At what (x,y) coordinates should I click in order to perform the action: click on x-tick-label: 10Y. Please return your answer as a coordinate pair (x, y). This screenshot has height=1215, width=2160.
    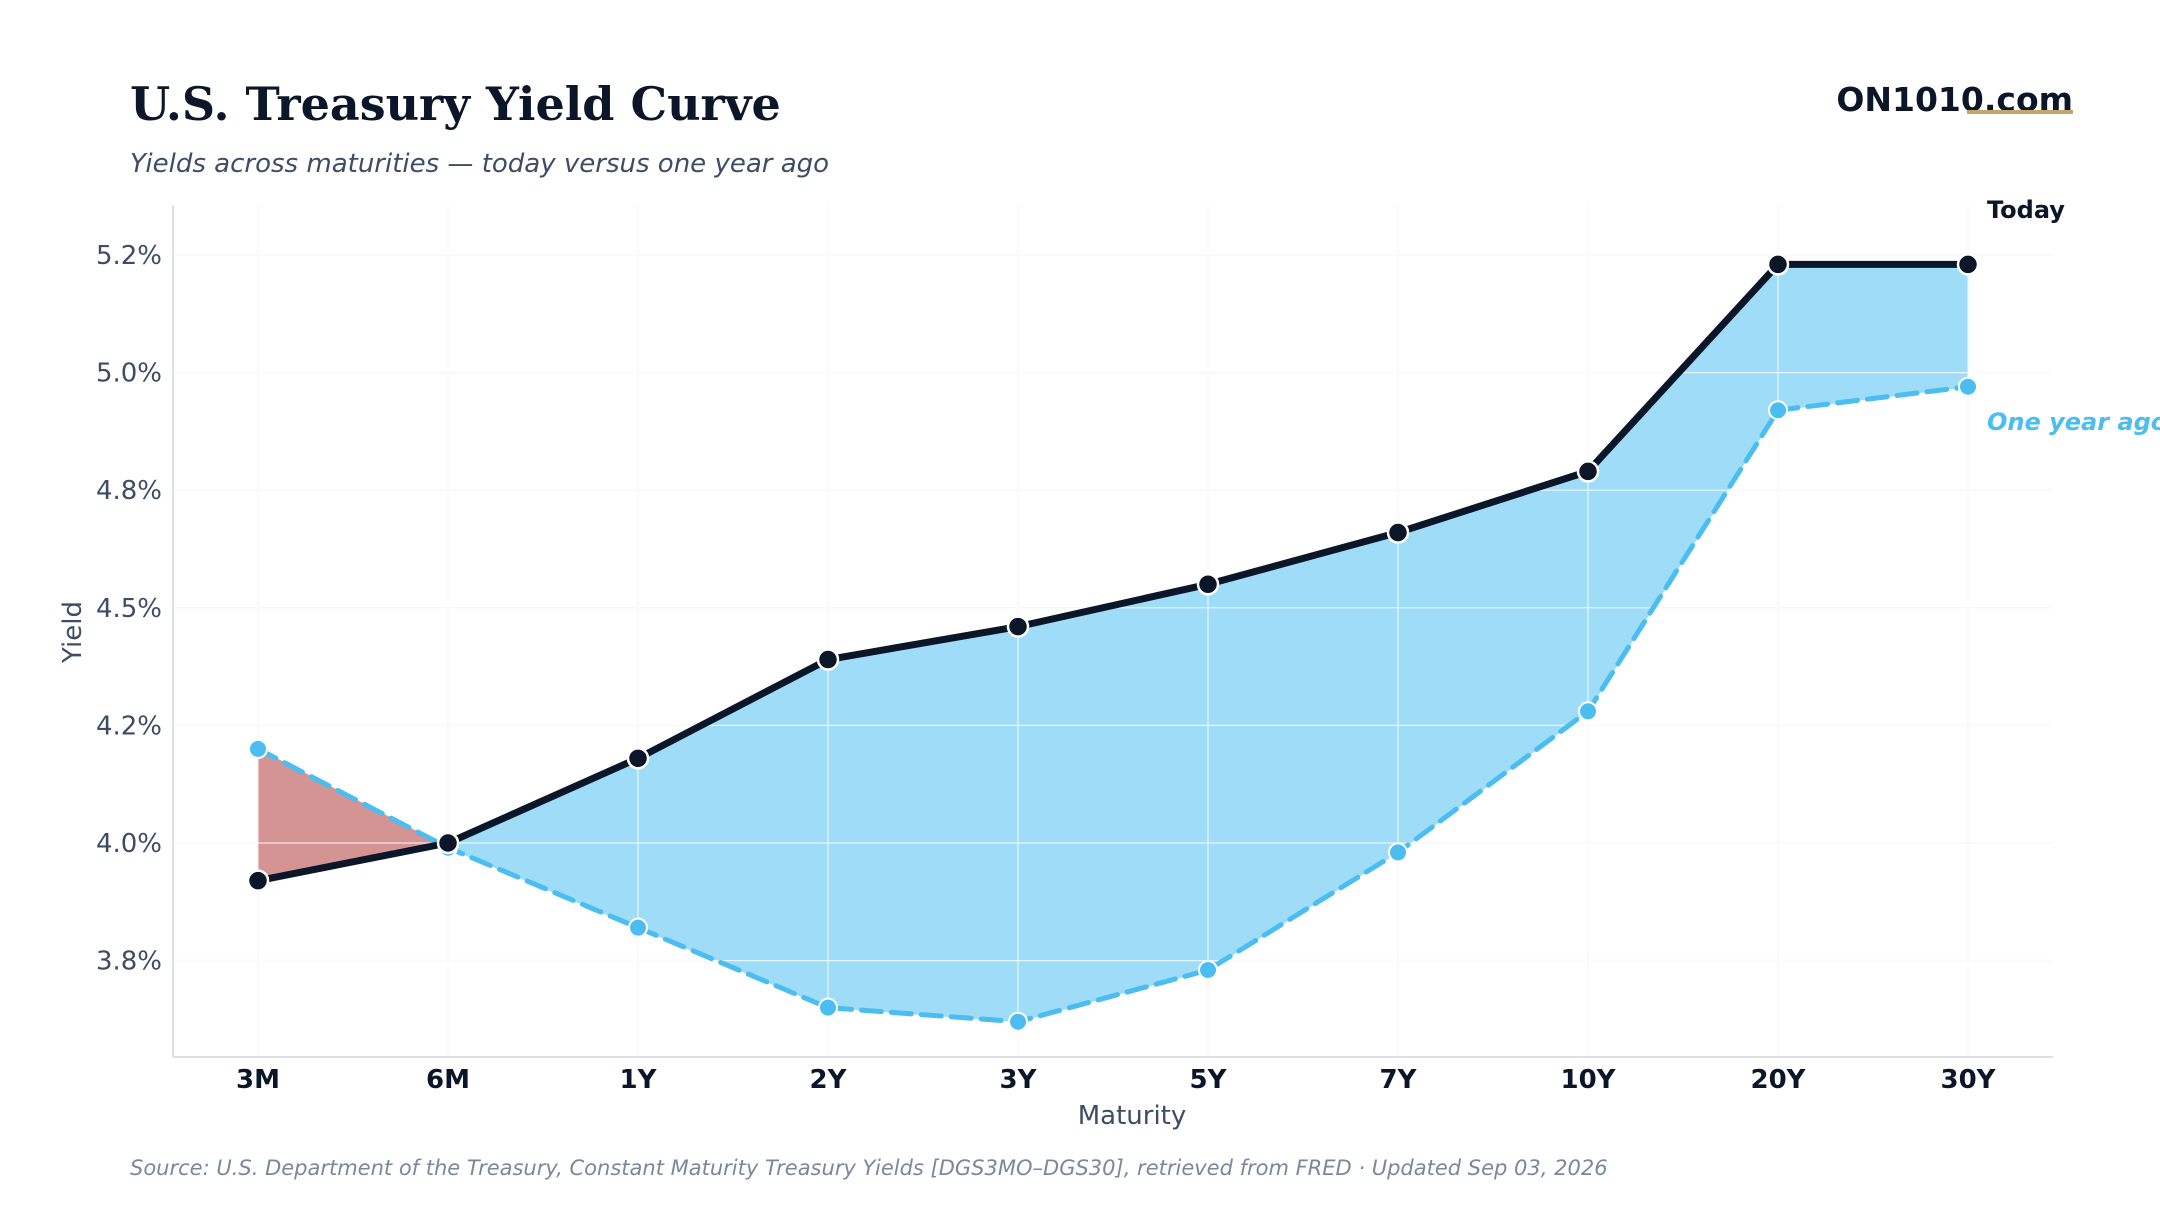
    Looking at the image, I should click on (1588, 1080).